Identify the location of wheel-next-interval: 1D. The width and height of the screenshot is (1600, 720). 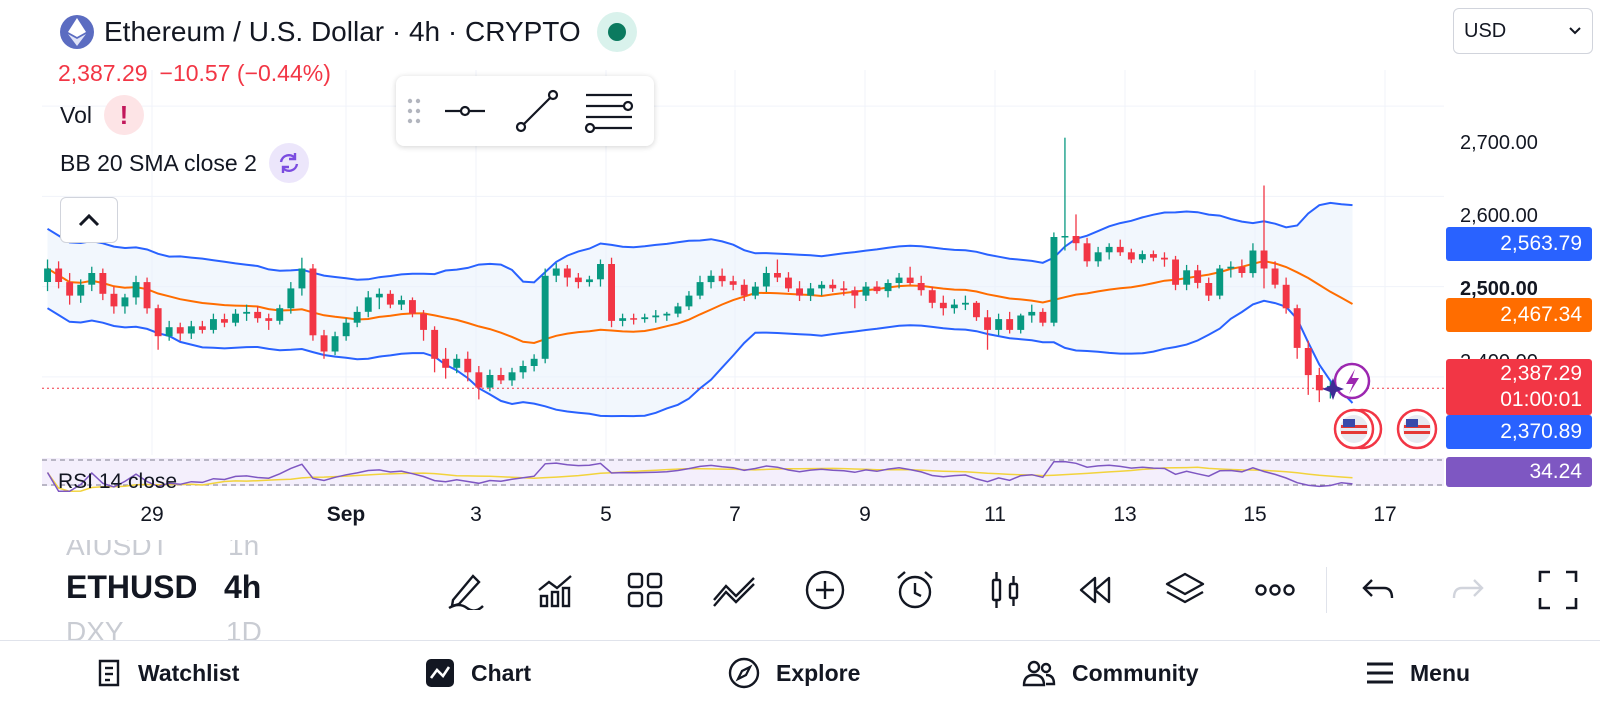
(244, 628).